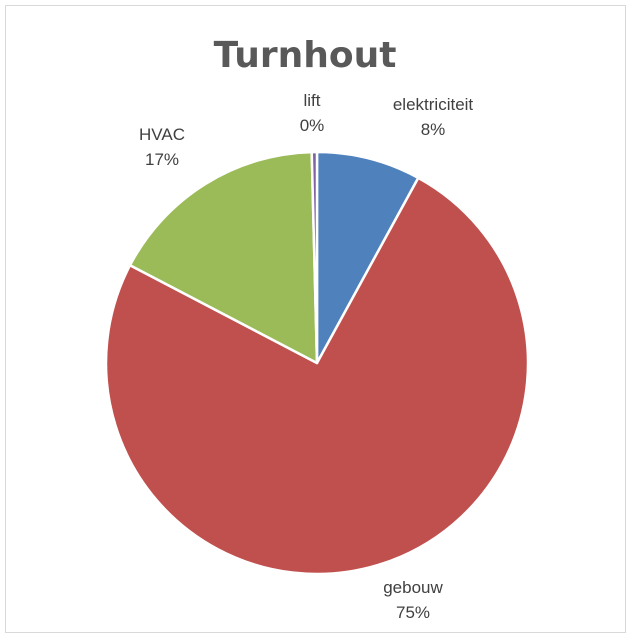  I want to click on chart-title: Turnhout, so click(305, 55).